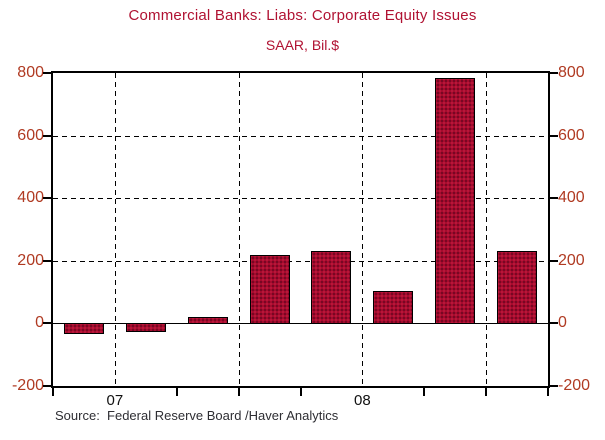  Describe the element at coordinates (571, 135) in the screenshot. I see `y-tick-label-right: 600` at that location.